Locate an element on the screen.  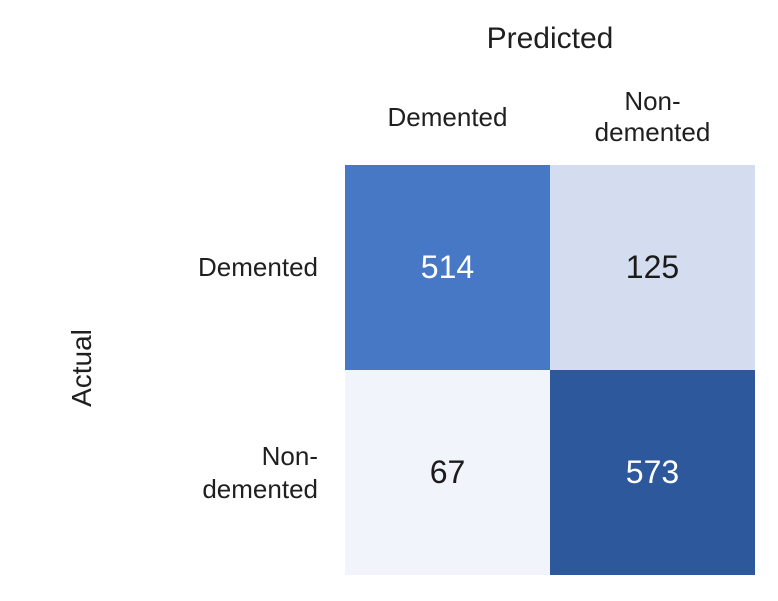
cell-actual-demented-predicted-non-demented: 125 is located at coordinates (652, 267).